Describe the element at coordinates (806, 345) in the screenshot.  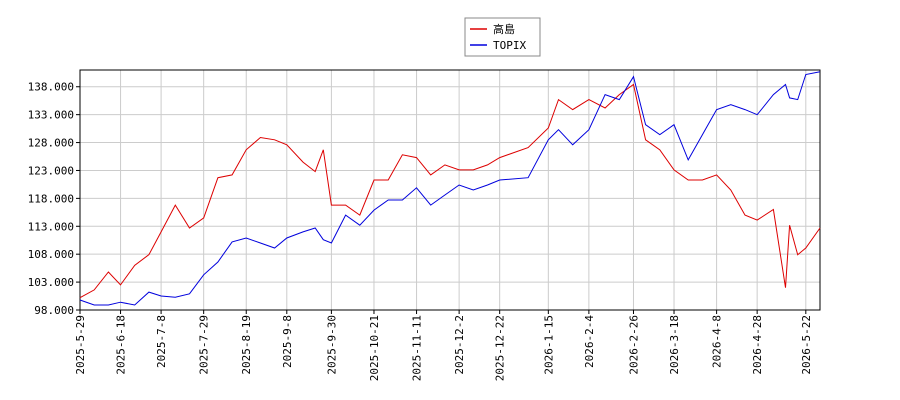
I see `x-tick-label: 2026-5-22` at that location.